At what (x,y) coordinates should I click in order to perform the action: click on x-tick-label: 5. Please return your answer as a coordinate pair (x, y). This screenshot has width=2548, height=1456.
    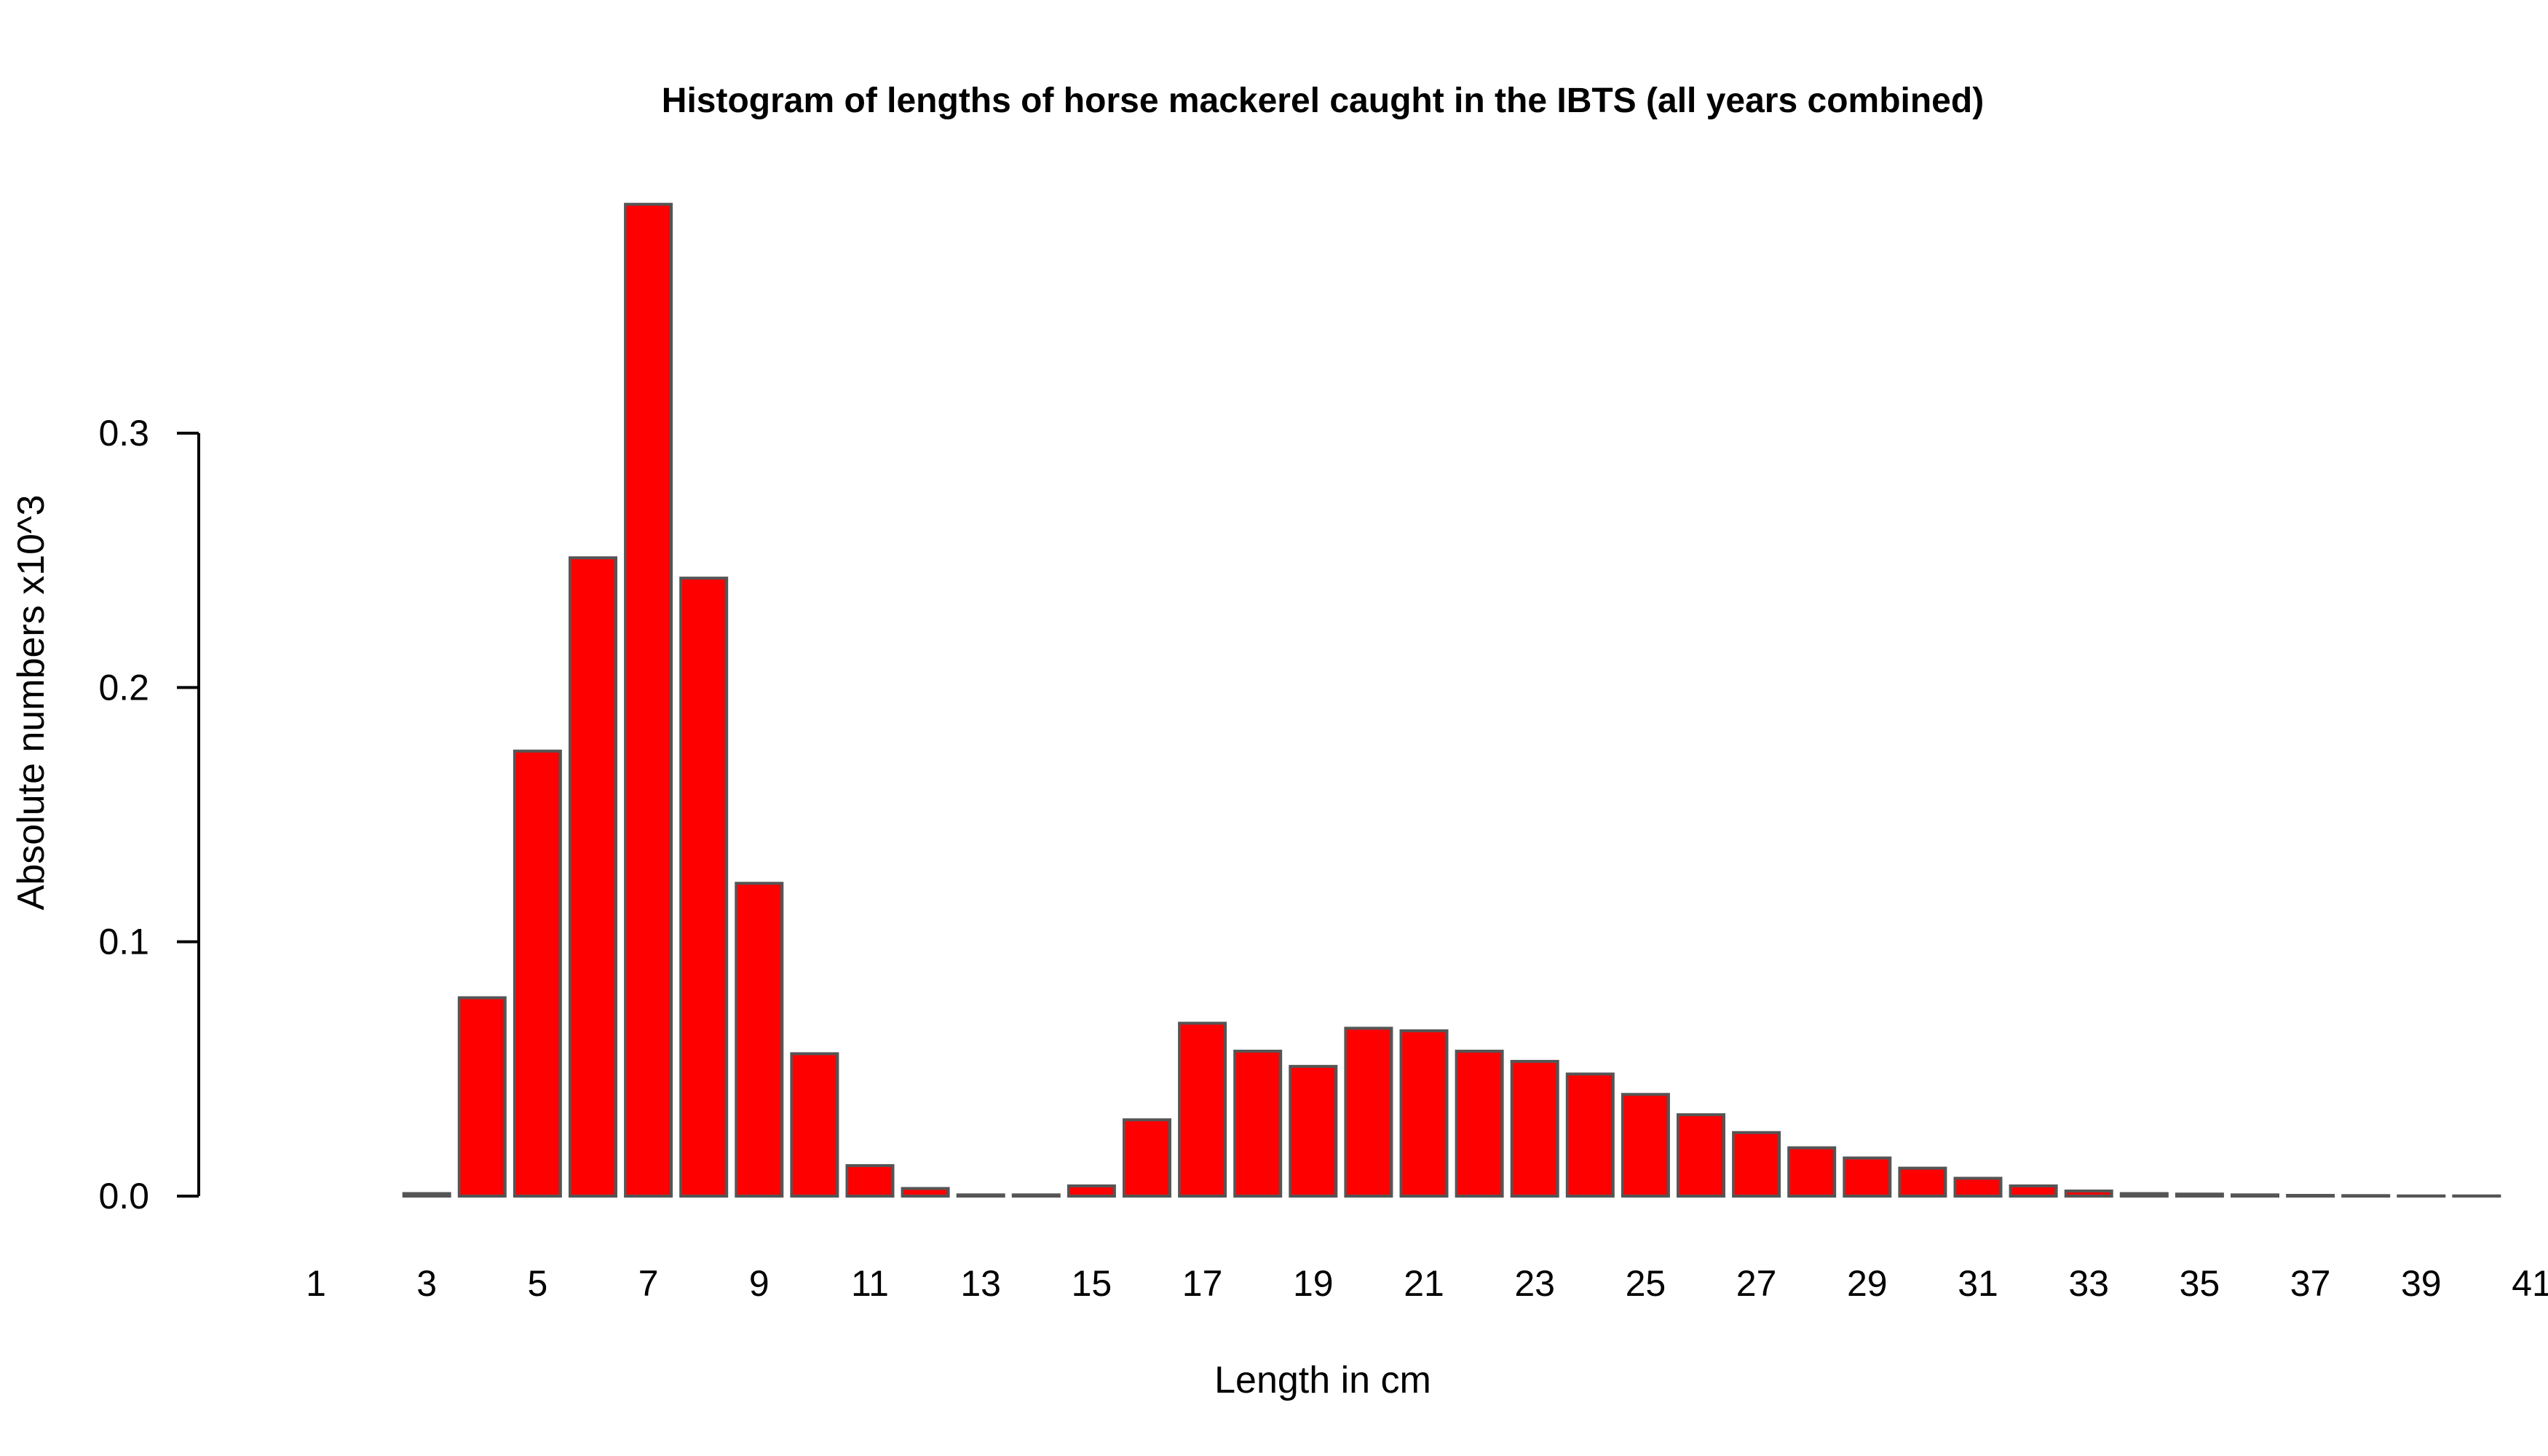
    Looking at the image, I should click on (537, 1283).